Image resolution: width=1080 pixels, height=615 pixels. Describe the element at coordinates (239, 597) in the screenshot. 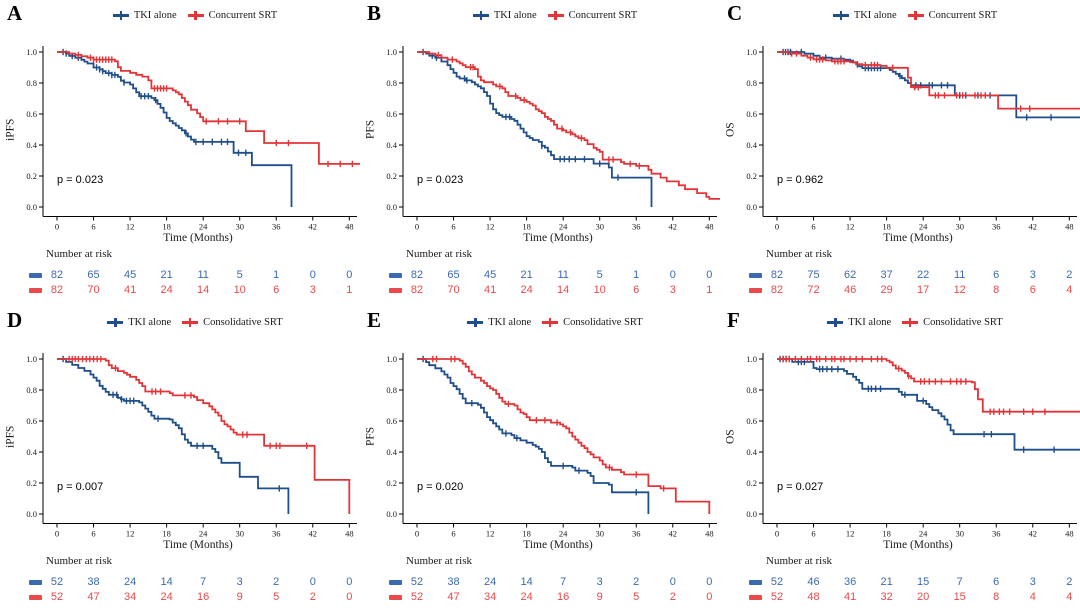

I see `risk-count: 9` at that location.